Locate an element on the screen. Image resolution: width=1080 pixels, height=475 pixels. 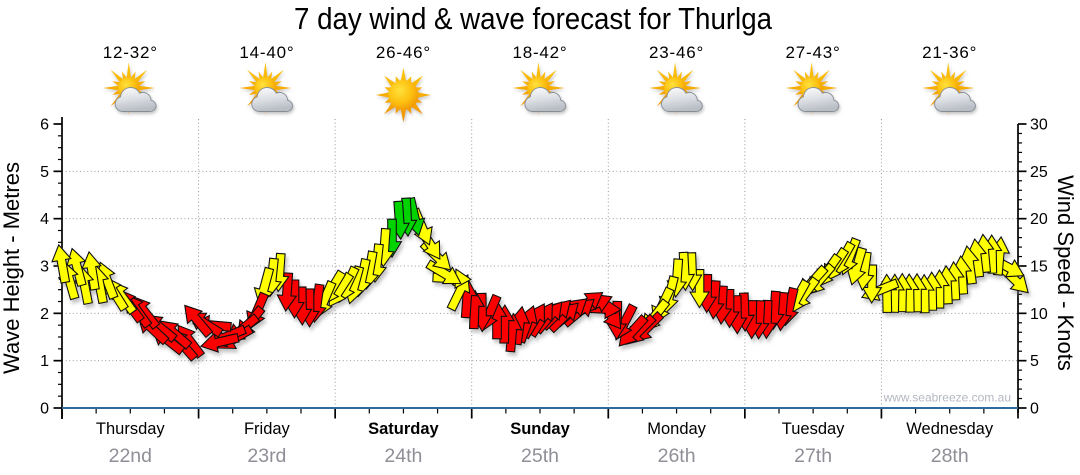
svg-text: 1 is located at coordinates (44, 361).